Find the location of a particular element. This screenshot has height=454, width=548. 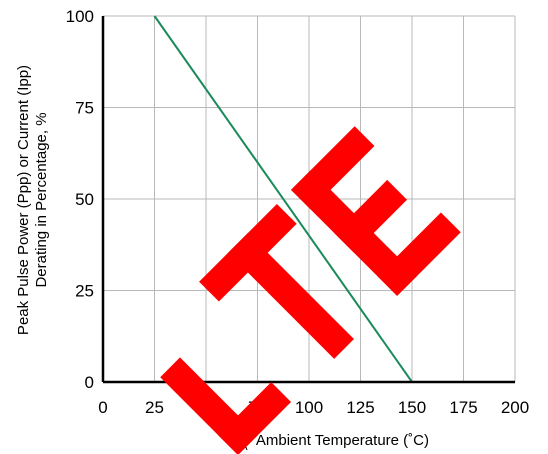

y-tick-label-75: 75 is located at coordinates (84, 108).